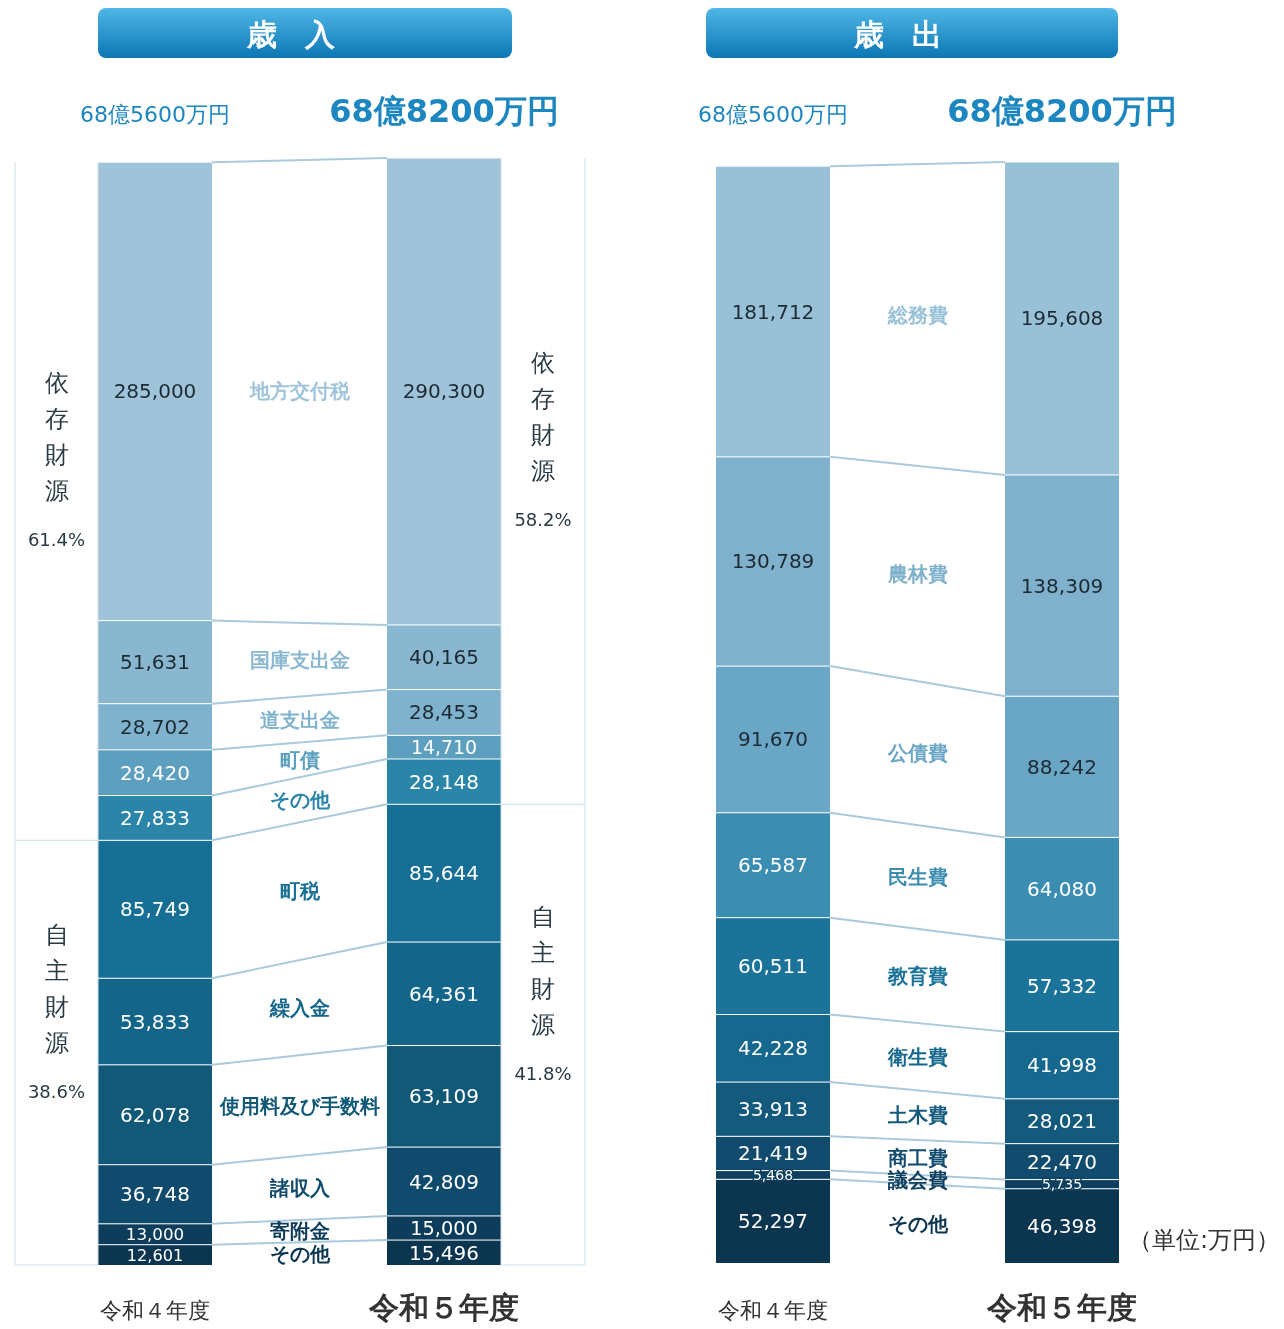  Describe the element at coordinates (917, 1115) in the screenshot. I see `text: 土木費` at that location.